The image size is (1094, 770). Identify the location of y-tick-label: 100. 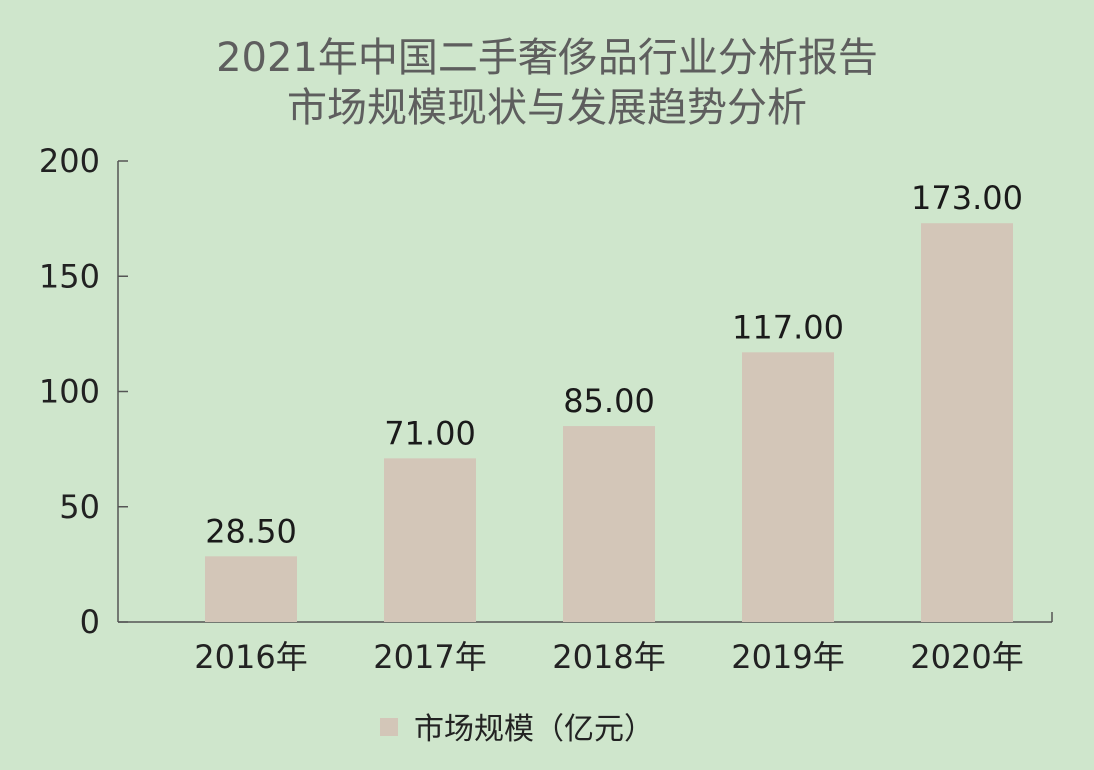
(69, 392).